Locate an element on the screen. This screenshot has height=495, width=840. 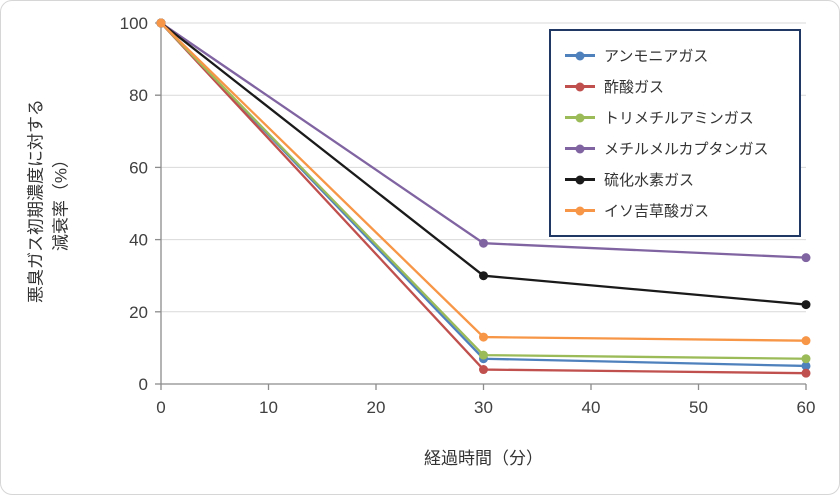
legend-item-methyl-mercaptan-gas: メチルメルカプタンガス is located at coordinates (675, 148).